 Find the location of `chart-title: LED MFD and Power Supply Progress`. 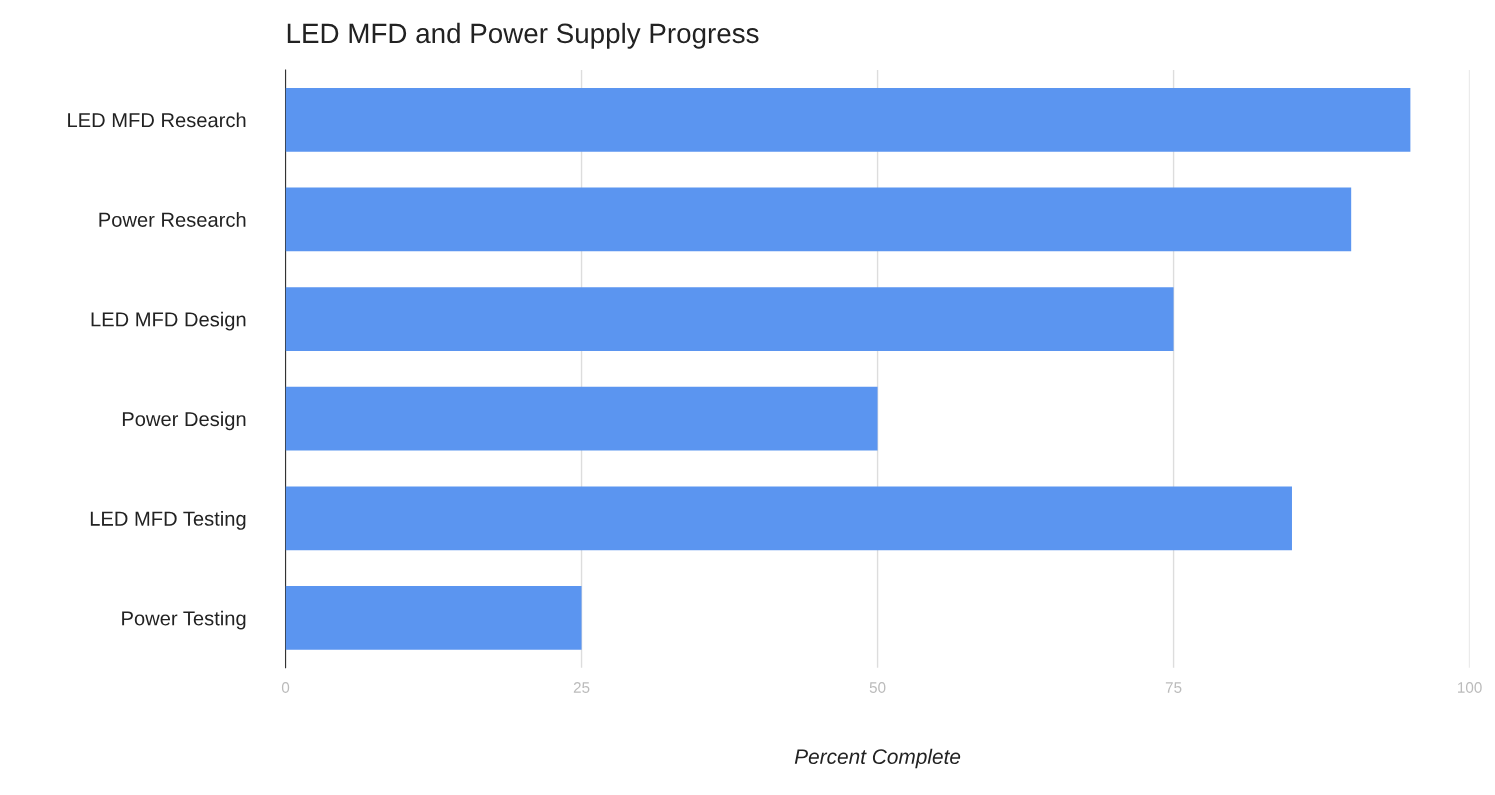

chart-title: LED MFD and Power Supply Progress is located at coordinates (523, 35).